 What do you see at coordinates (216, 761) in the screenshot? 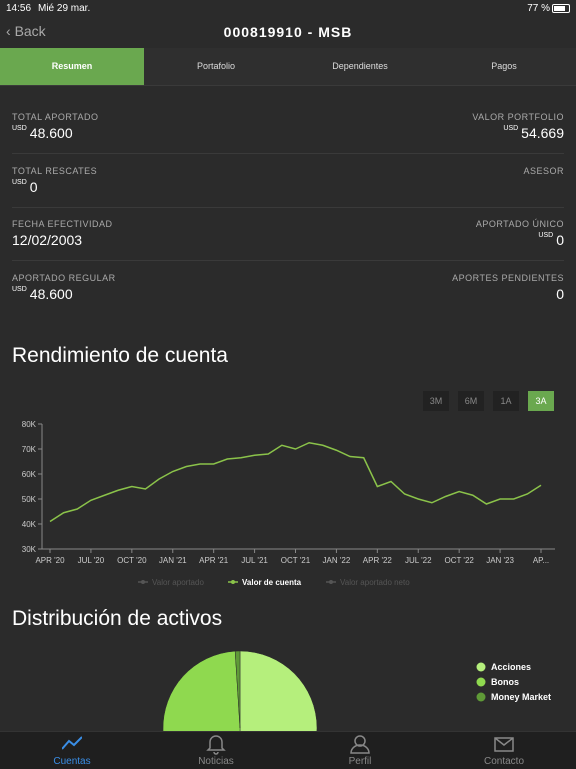
I see `tab-label: Noticias` at bounding box center [216, 761].